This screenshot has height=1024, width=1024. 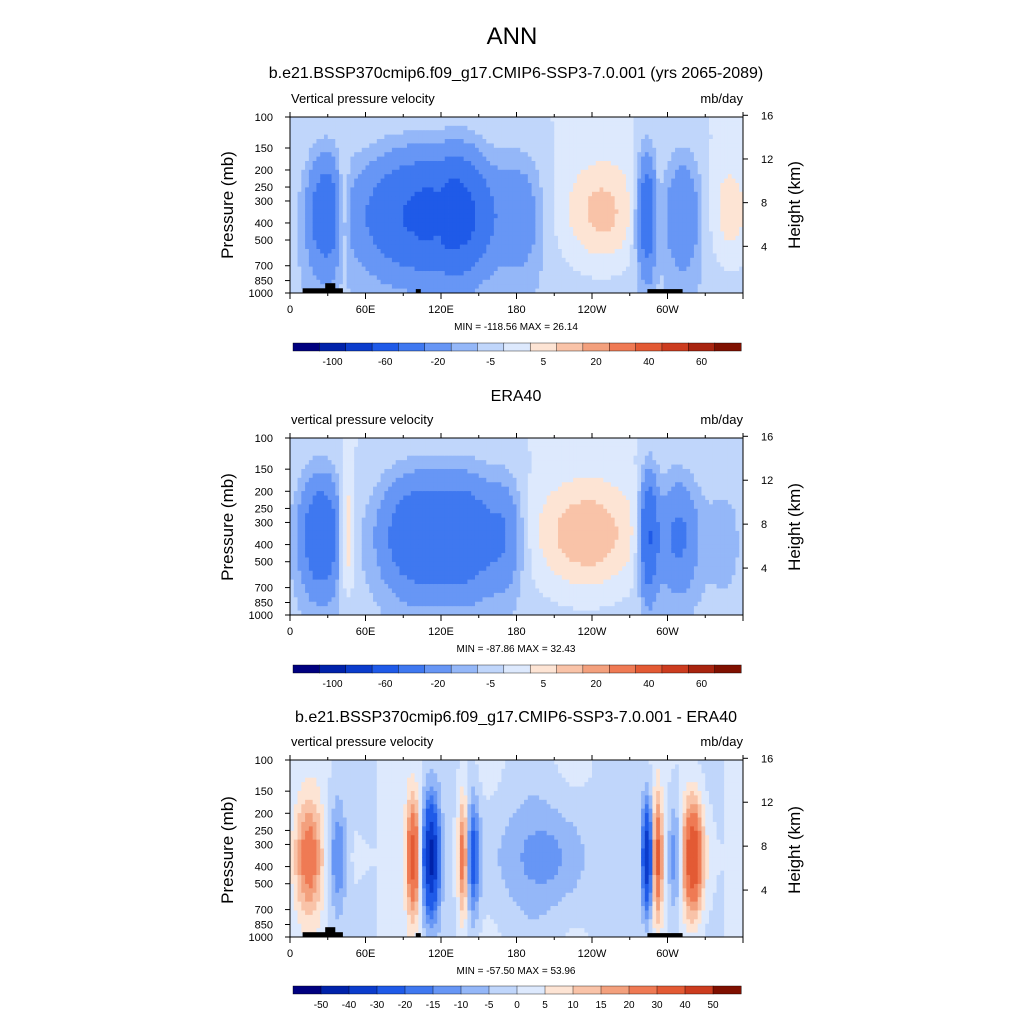 What do you see at coordinates (362, 419) in the screenshot?
I see `panel-2-variable-label: vertical pressure velocity` at bounding box center [362, 419].